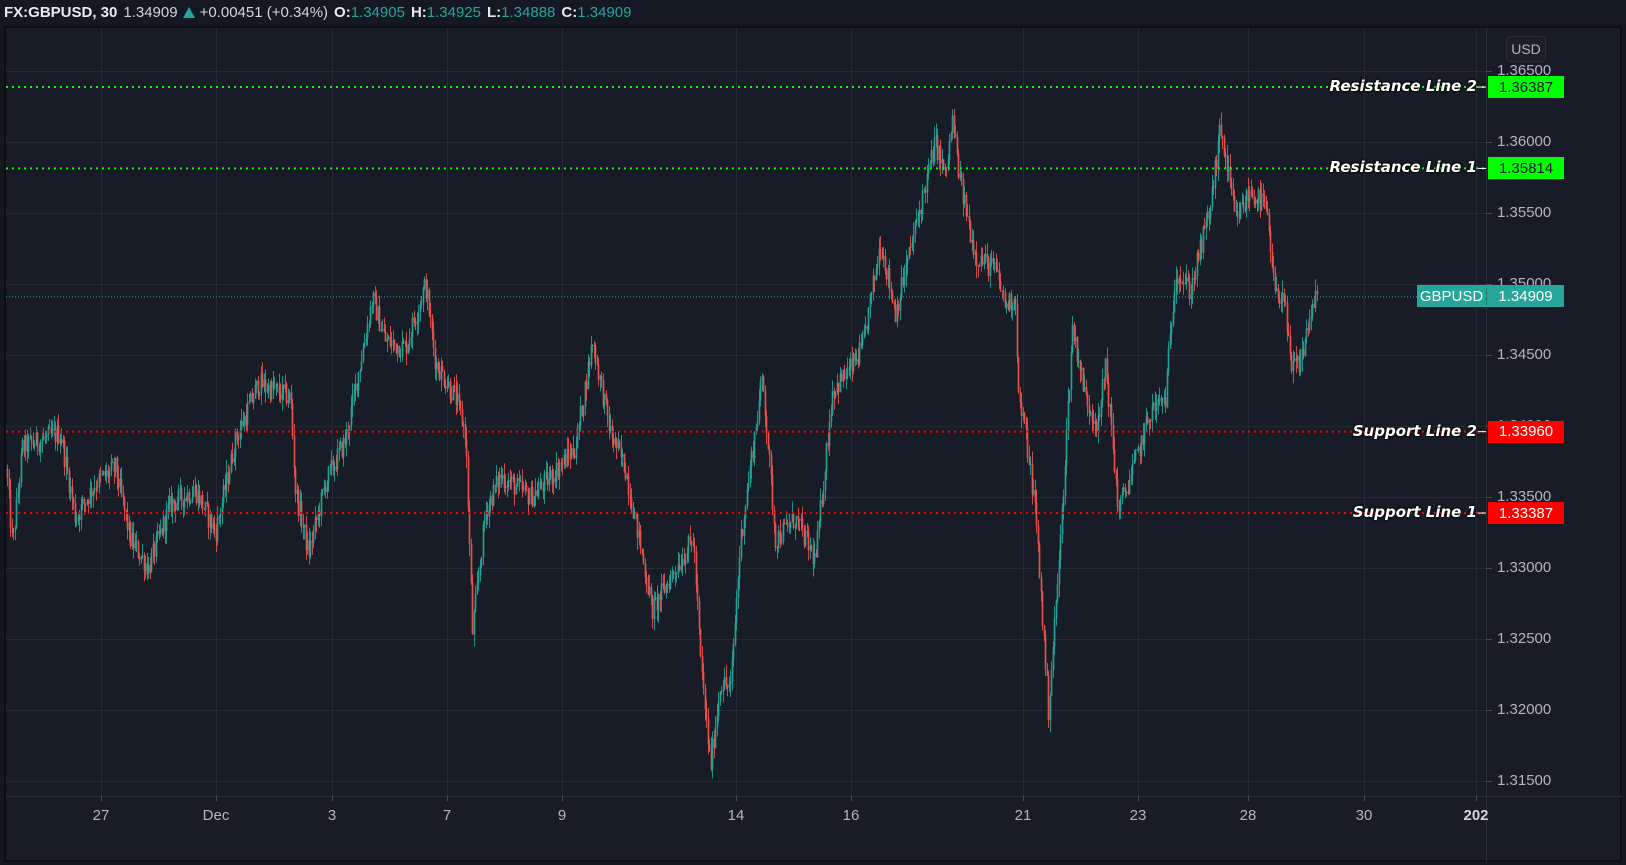 The height and width of the screenshot is (865, 1626). What do you see at coordinates (1526, 49) in the screenshot?
I see `currency-button: USD` at bounding box center [1526, 49].